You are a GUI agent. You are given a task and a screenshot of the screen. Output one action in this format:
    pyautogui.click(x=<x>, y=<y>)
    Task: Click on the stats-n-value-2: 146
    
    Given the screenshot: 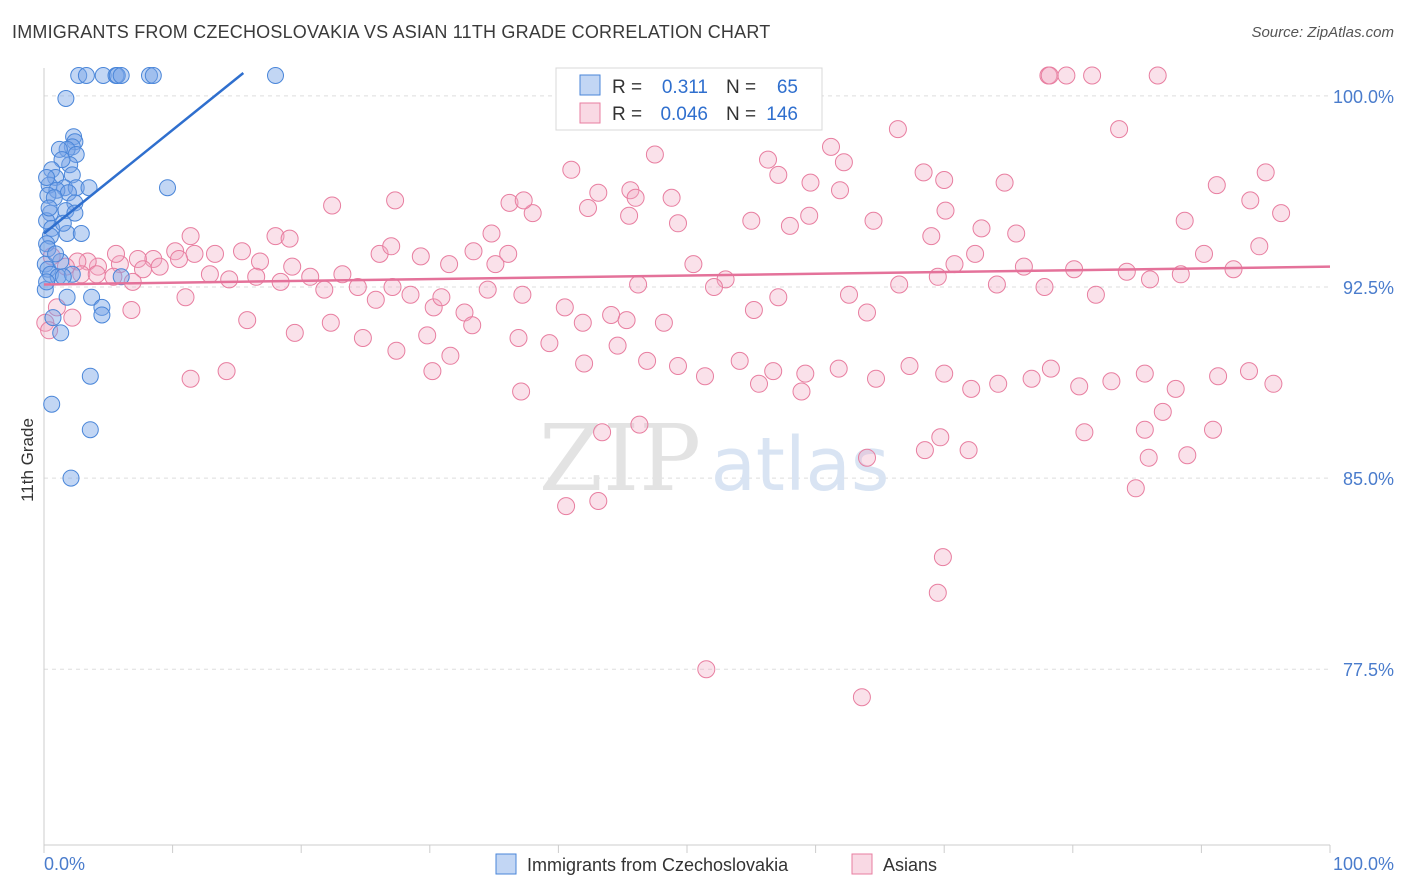 What is the action you would take?
    pyautogui.click(x=782, y=114)
    